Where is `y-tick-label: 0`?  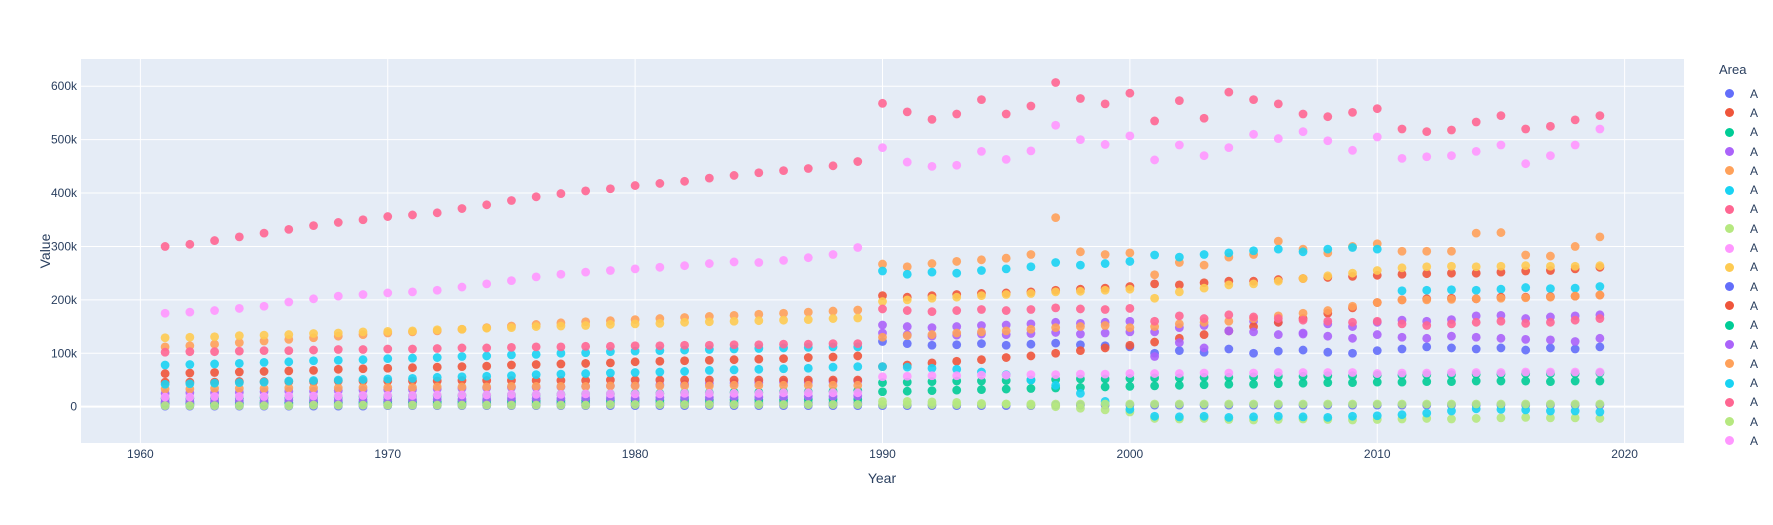 y-tick-label: 0 is located at coordinates (73, 407).